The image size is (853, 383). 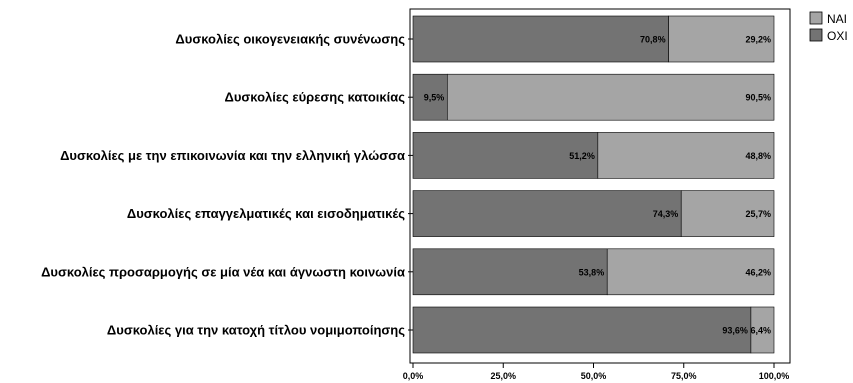 I want to click on x-axis: 0,0% 25,0% 50,0% 75,0% 100,0%, so click(x=596, y=371).